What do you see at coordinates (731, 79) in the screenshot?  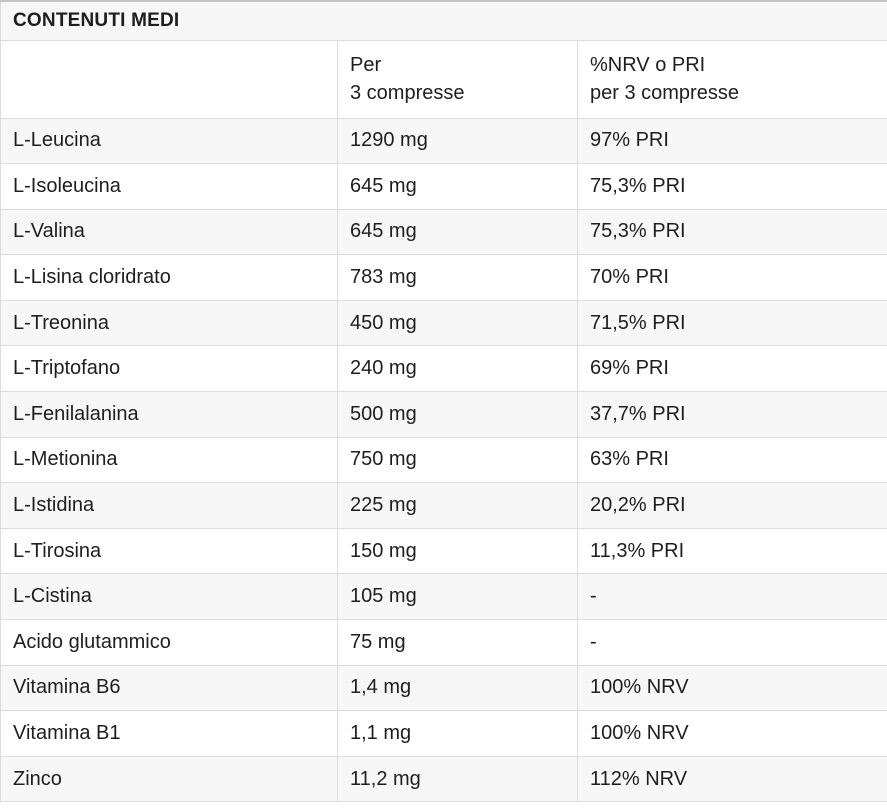 I see `column-header-nrv-pri: %NRV o PRI per 3 compresse` at bounding box center [731, 79].